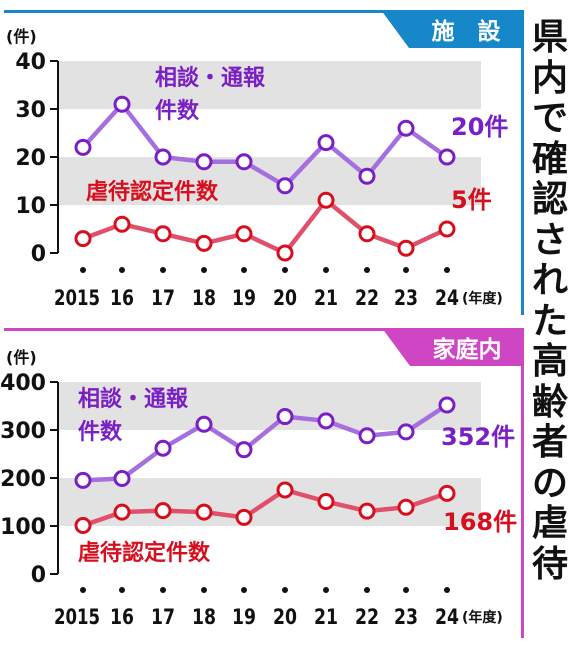 The width and height of the screenshot is (576, 645). Describe the element at coordinates (478, 437) in the screenshot. I see `end-label-consultations: 352件` at that location.